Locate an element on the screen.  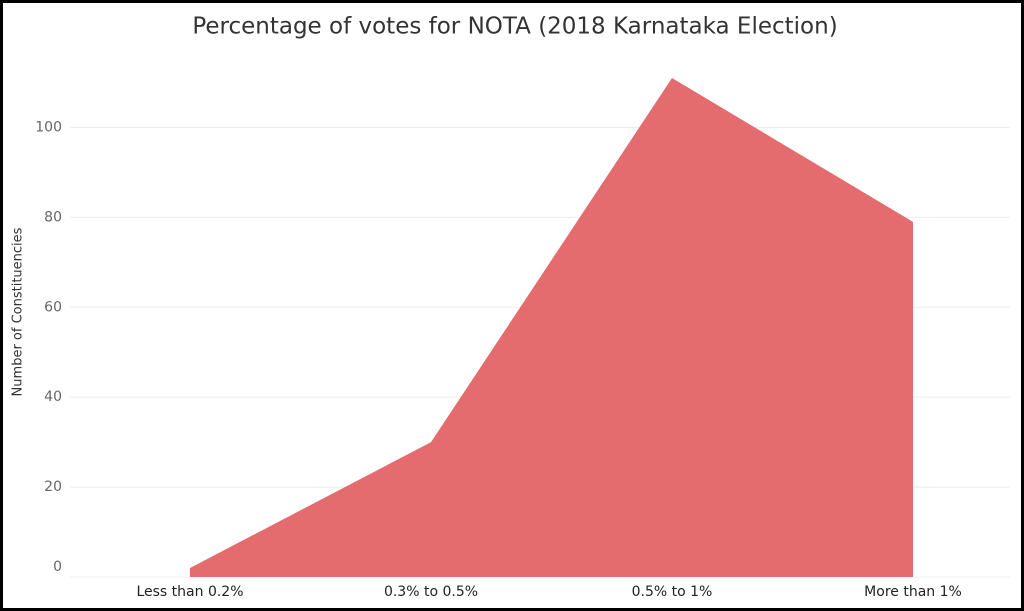
y-tick-label: 60 is located at coordinates (53, 307).